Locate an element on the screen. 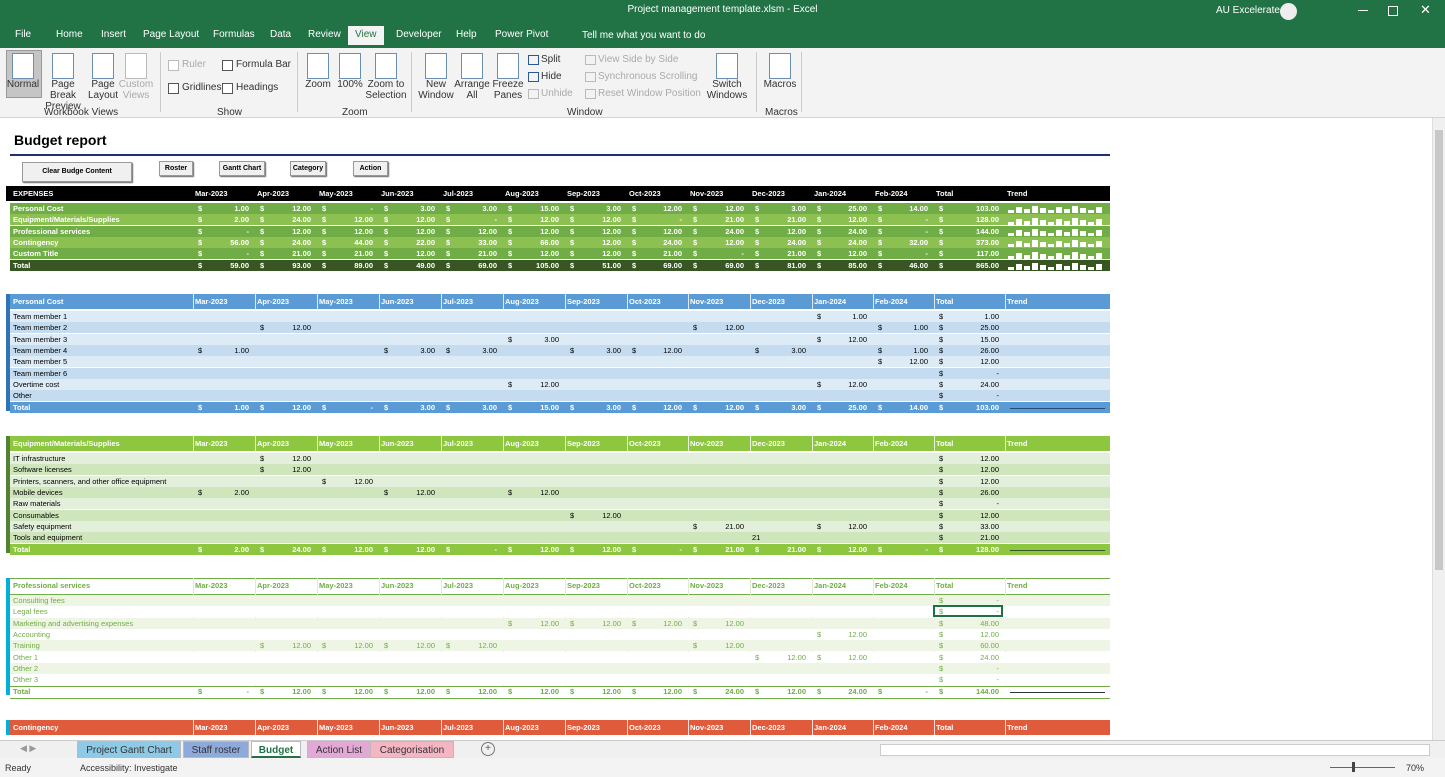 This screenshot has width=1445, height=777. cell-value: 21 is located at coordinates (756, 538).